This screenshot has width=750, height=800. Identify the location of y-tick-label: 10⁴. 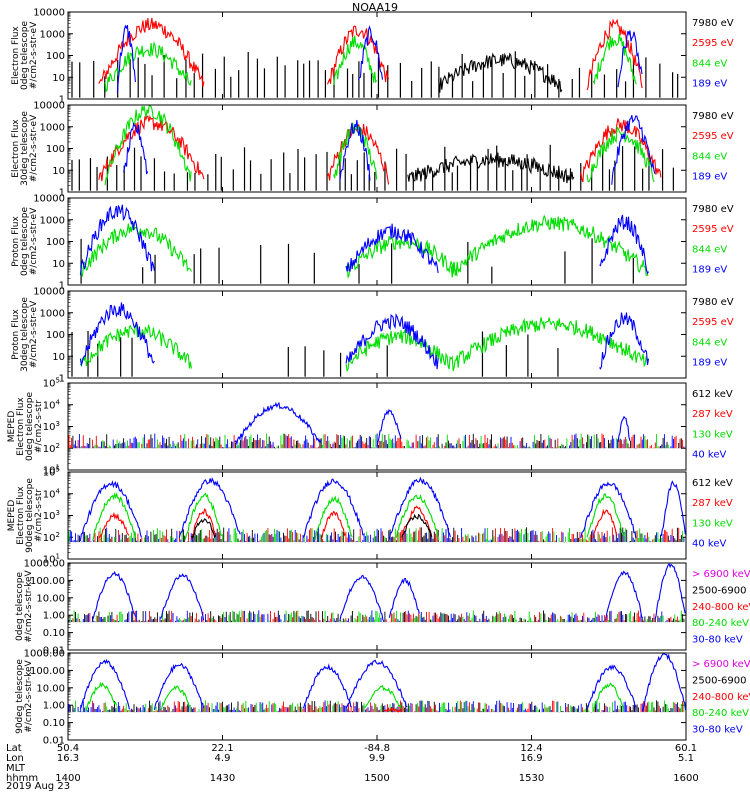
(52, 493).